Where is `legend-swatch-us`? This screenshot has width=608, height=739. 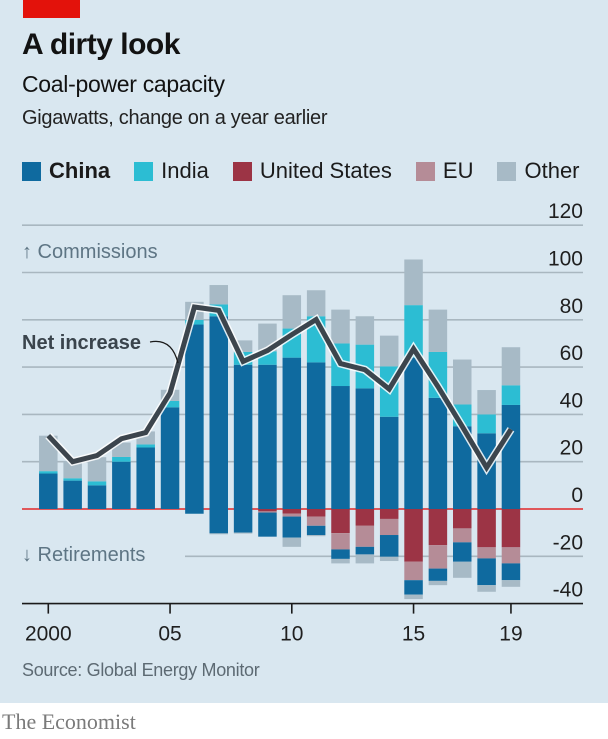 legend-swatch-us is located at coordinates (242, 171).